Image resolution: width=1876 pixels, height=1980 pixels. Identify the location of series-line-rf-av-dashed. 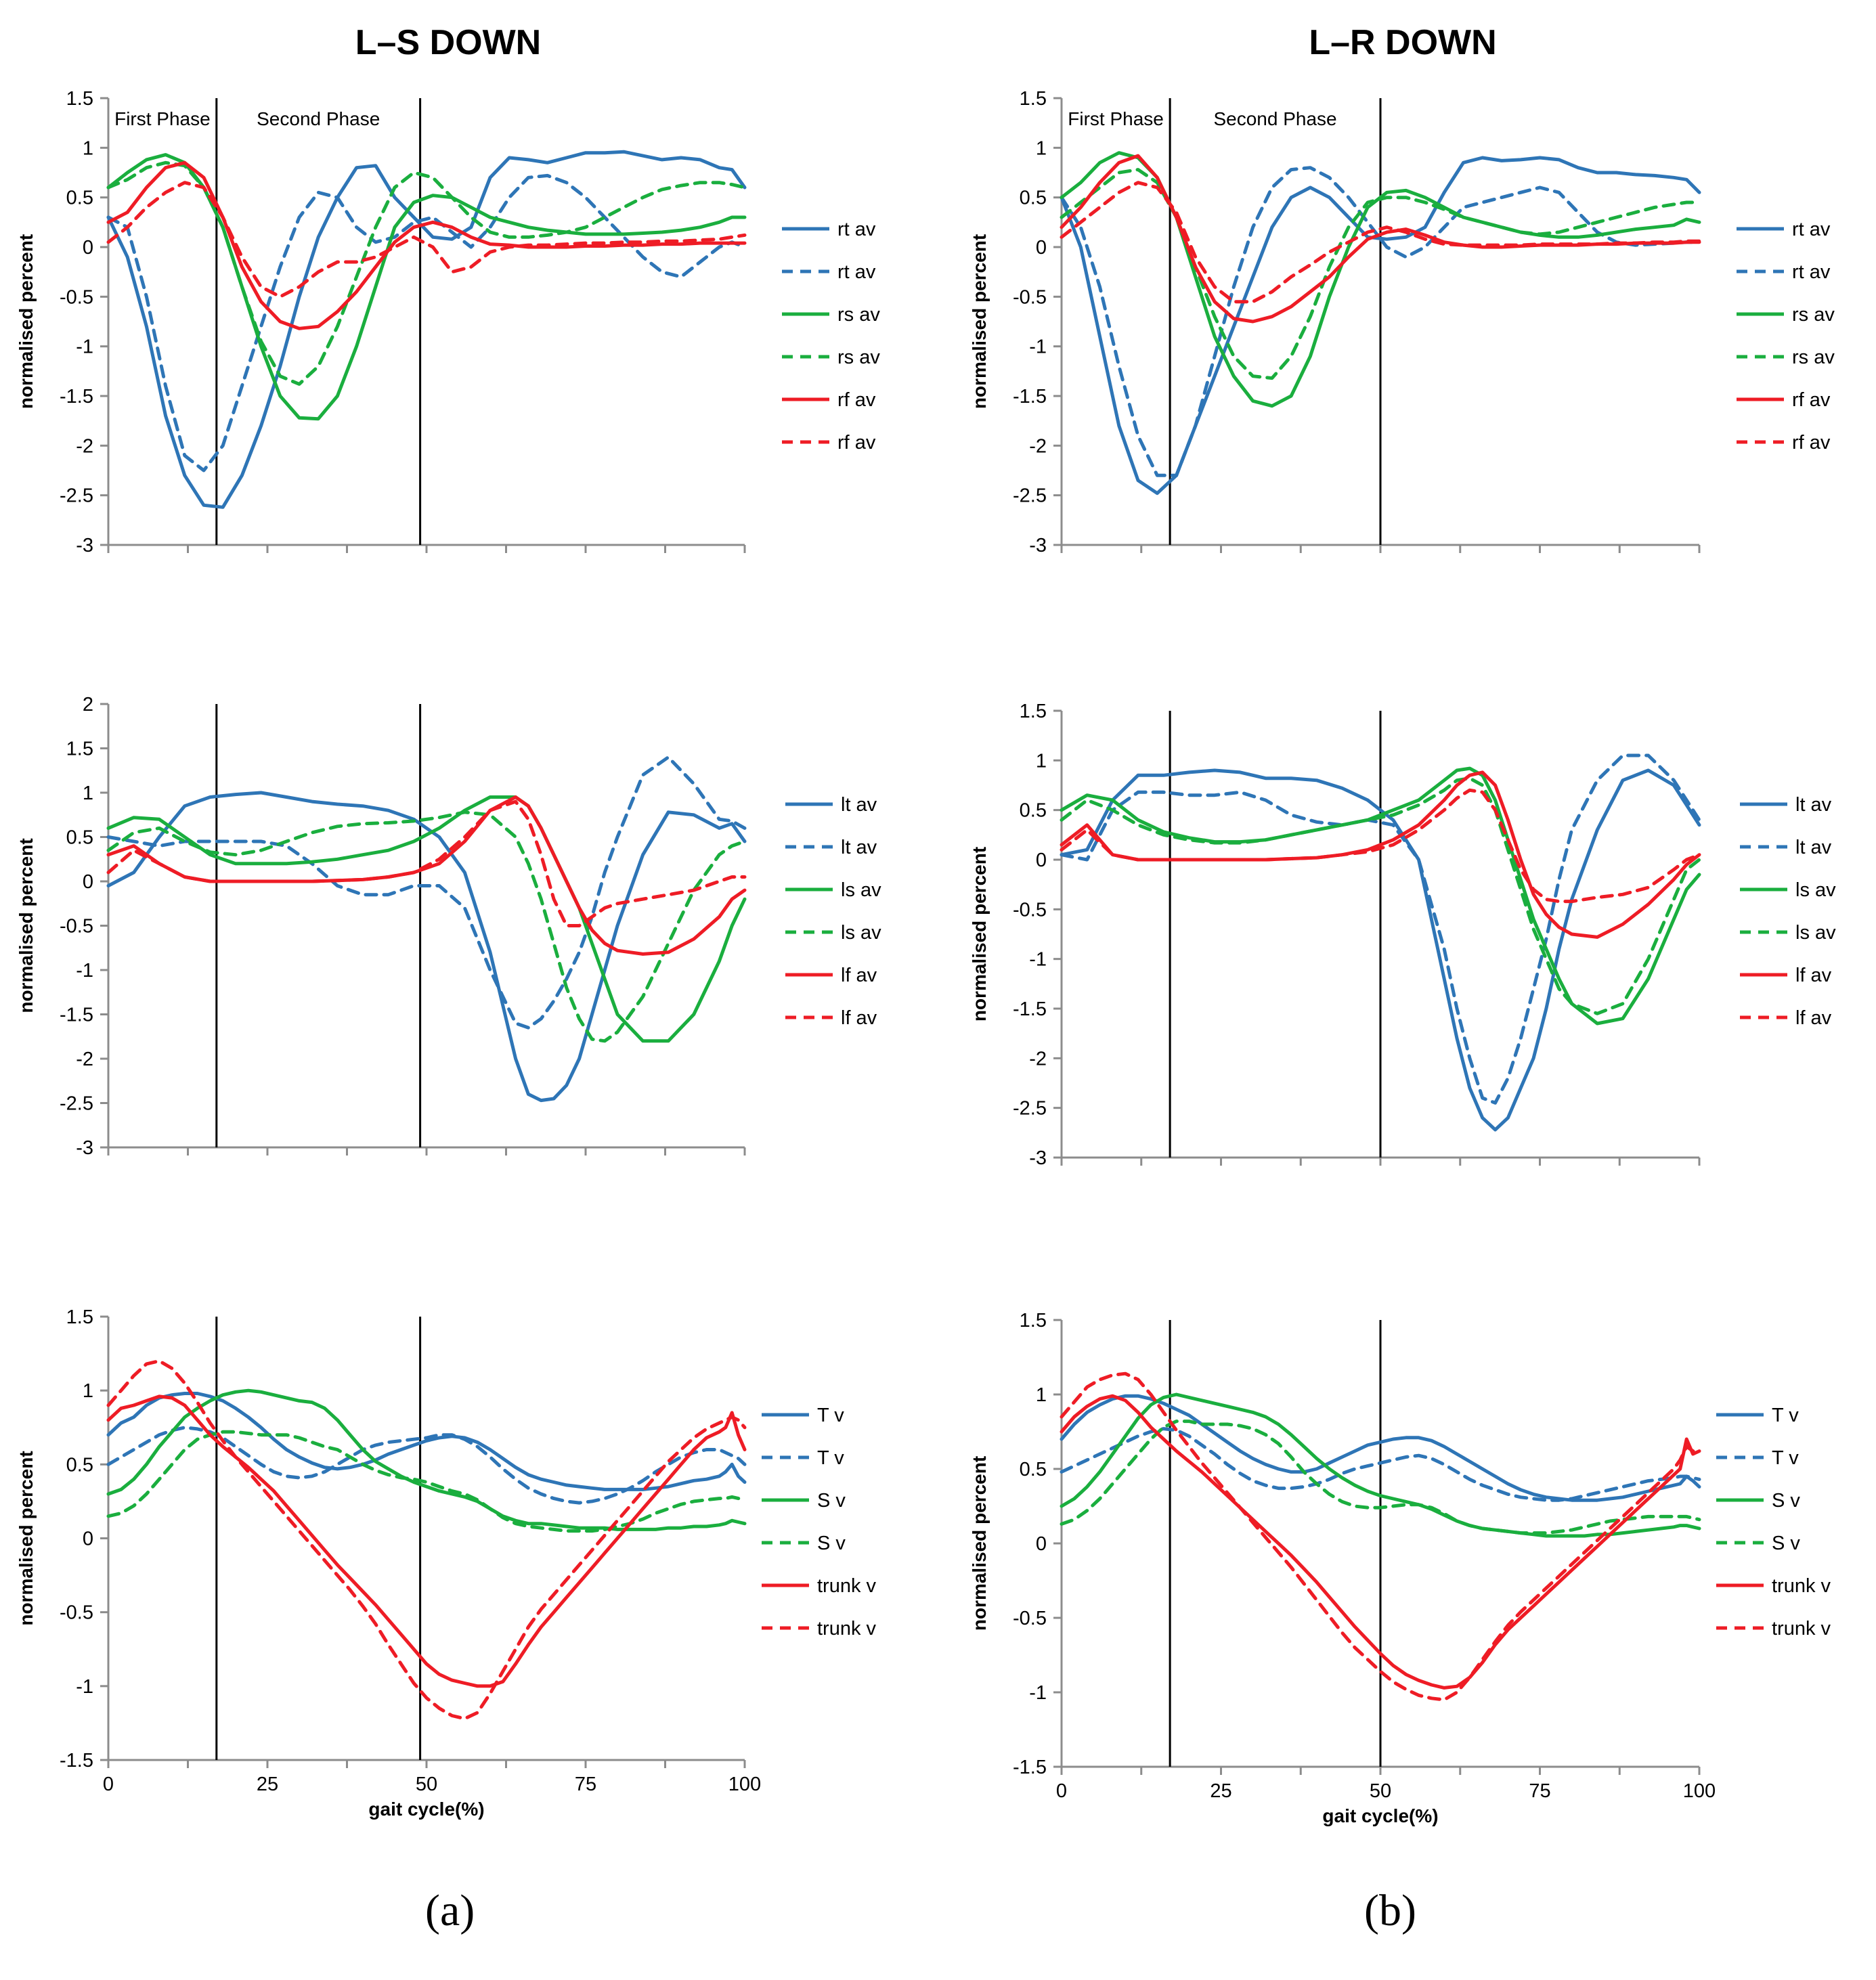
(426, 240).